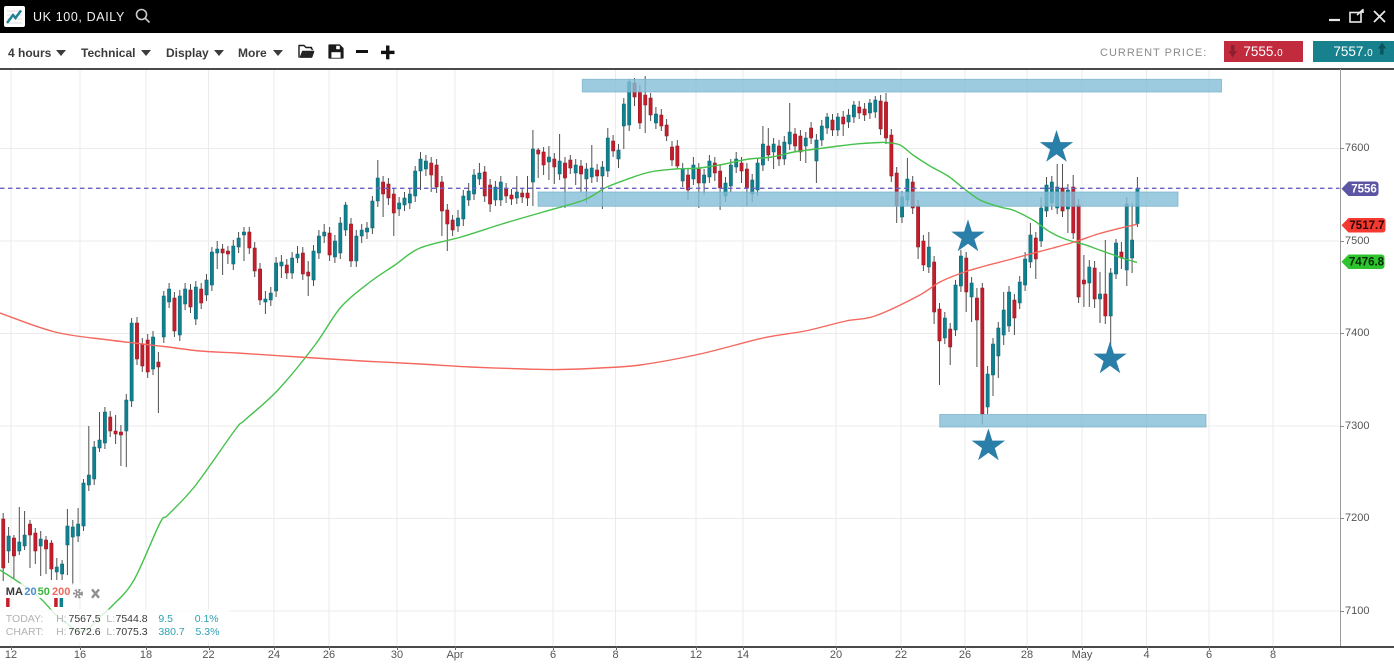 The height and width of the screenshot is (671, 1394). I want to click on svg-text: 7517.7, so click(1366, 226).